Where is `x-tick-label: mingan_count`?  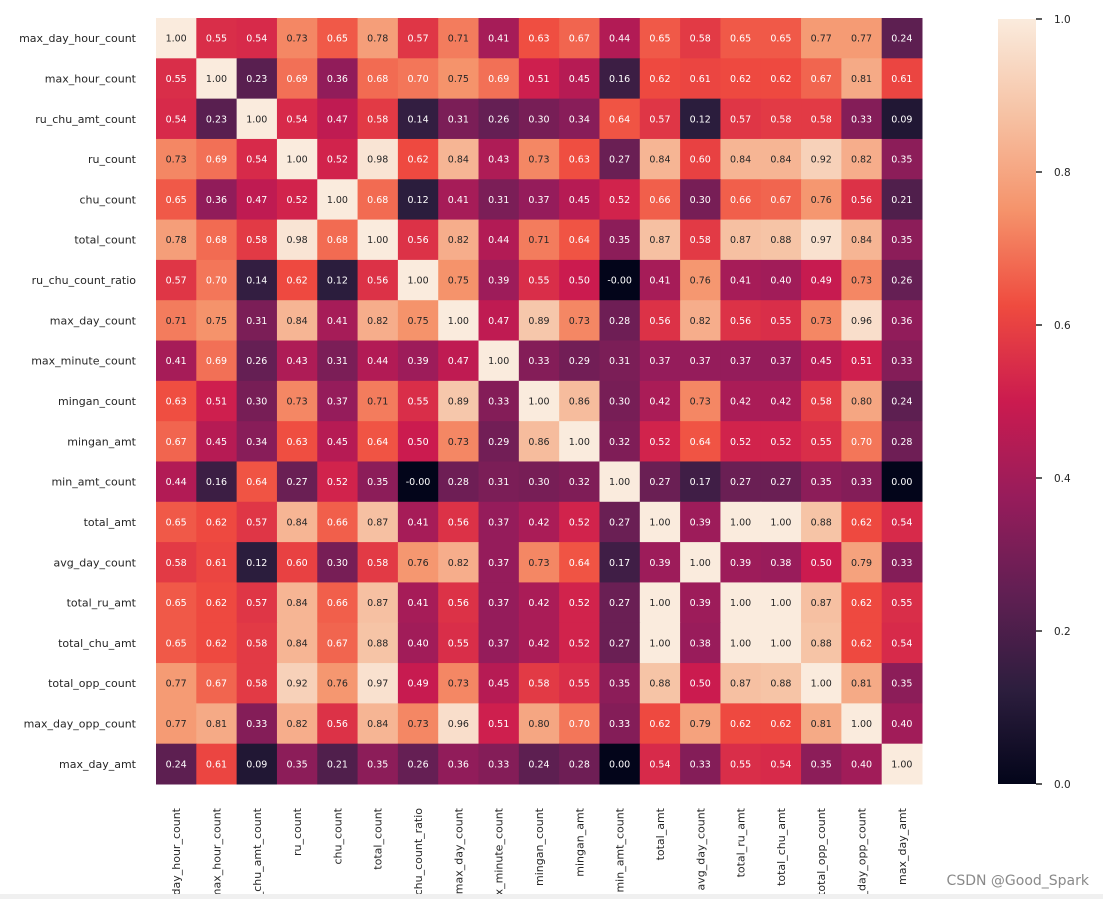
x-tick-label: mingan_count is located at coordinates (539, 846).